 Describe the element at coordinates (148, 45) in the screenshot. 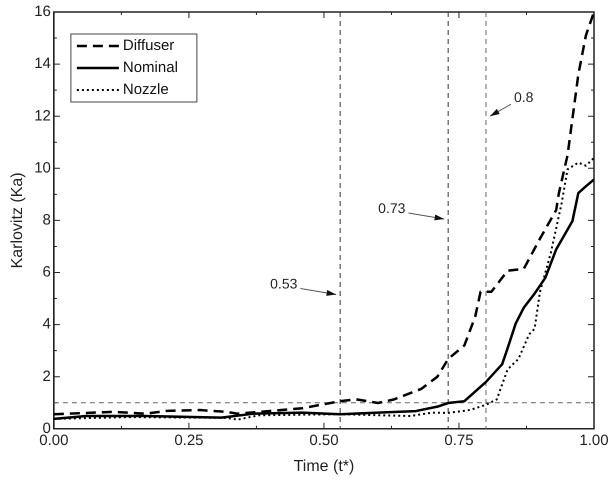

I see `legend-label: Diffuser` at that location.